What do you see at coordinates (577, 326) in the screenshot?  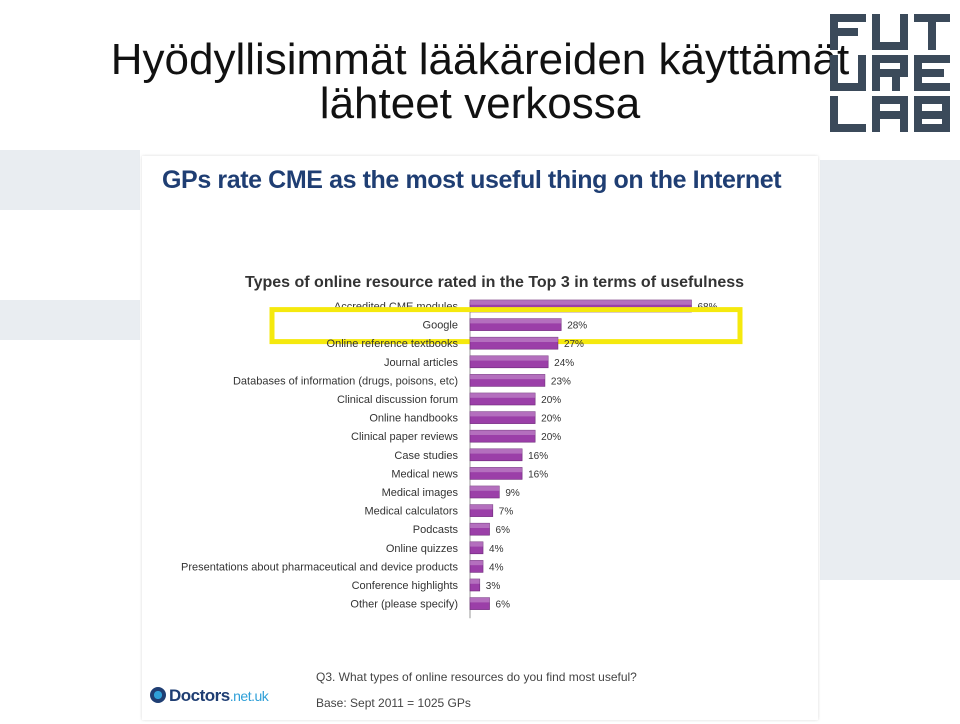 I see `value-label: 28%` at bounding box center [577, 326].